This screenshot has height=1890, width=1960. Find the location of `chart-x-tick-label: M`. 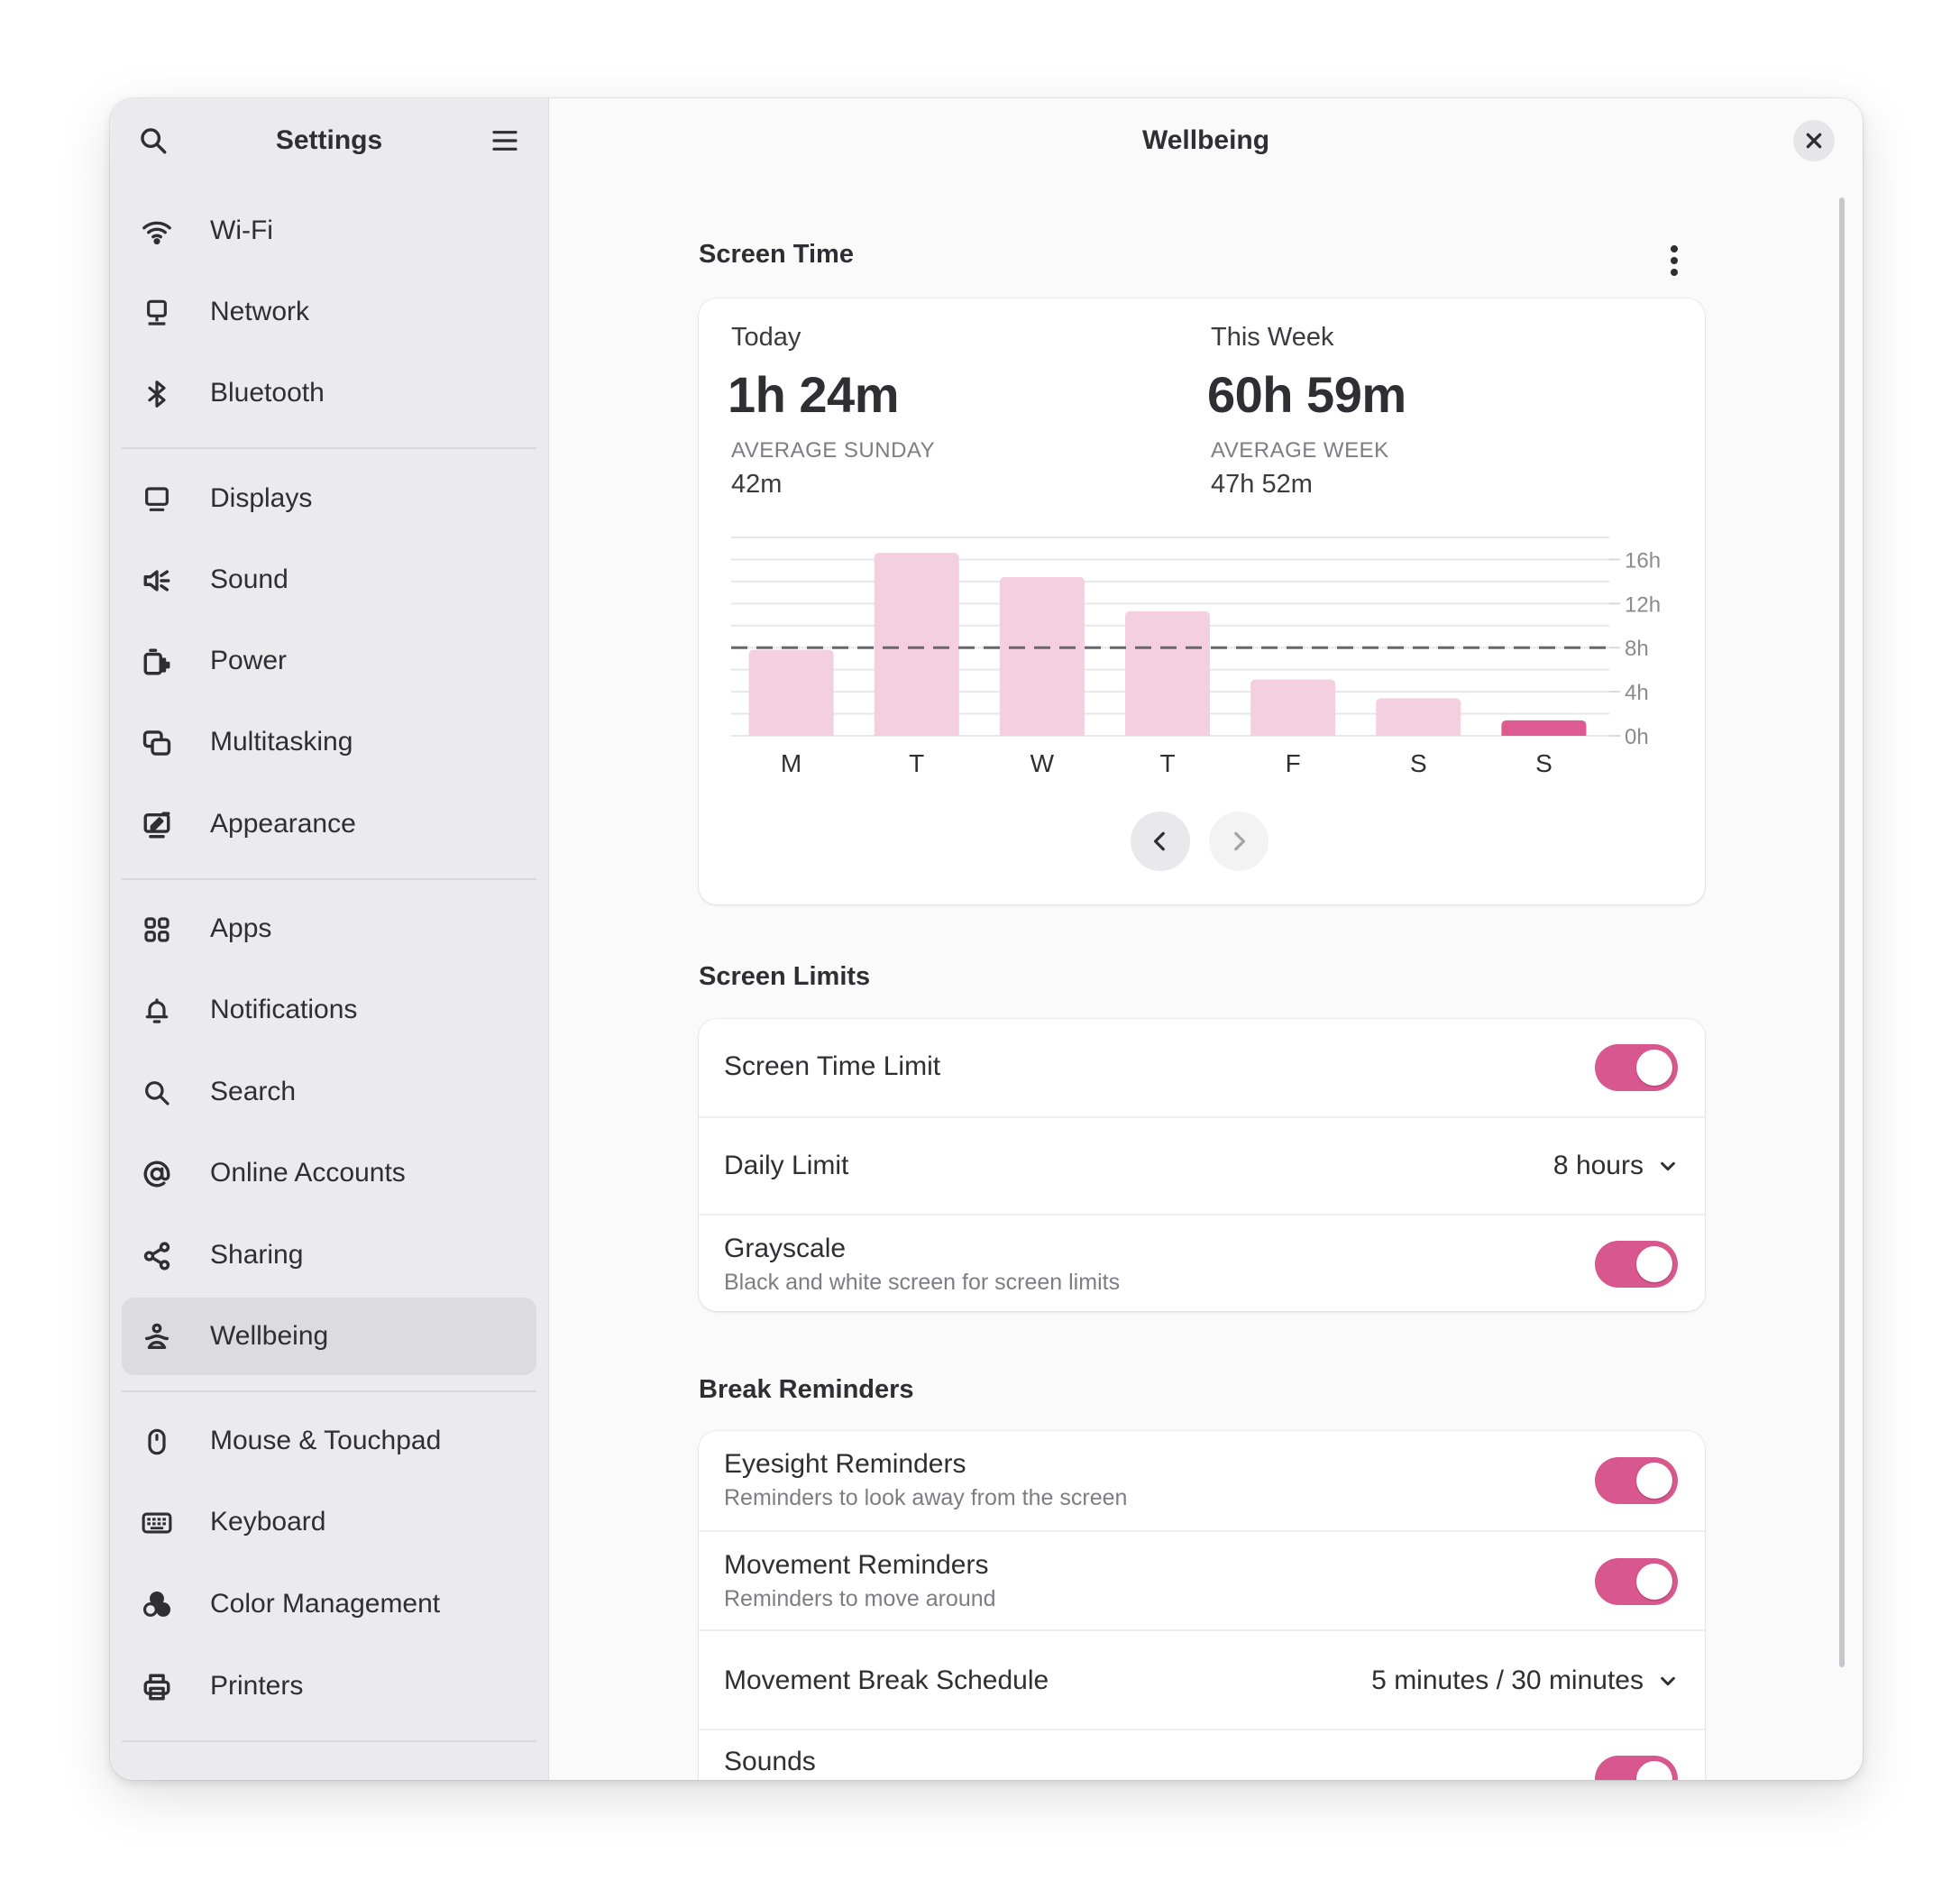

chart-x-tick-label: M is located at coordinates (791, 763).